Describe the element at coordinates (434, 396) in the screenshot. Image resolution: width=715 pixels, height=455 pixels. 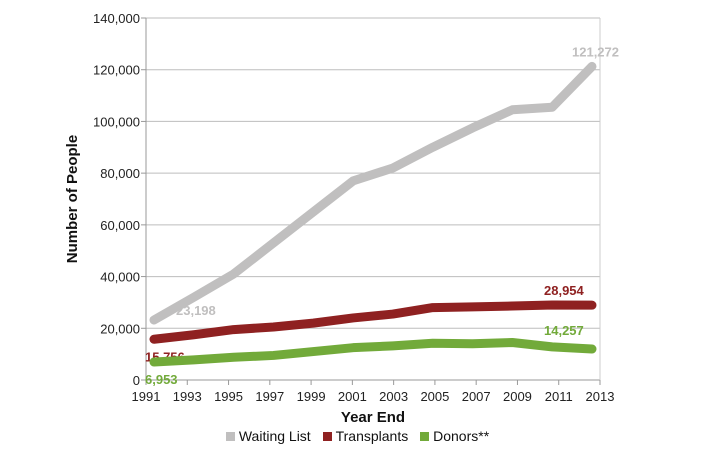
I see `x-tick-label: 2005` at that location.